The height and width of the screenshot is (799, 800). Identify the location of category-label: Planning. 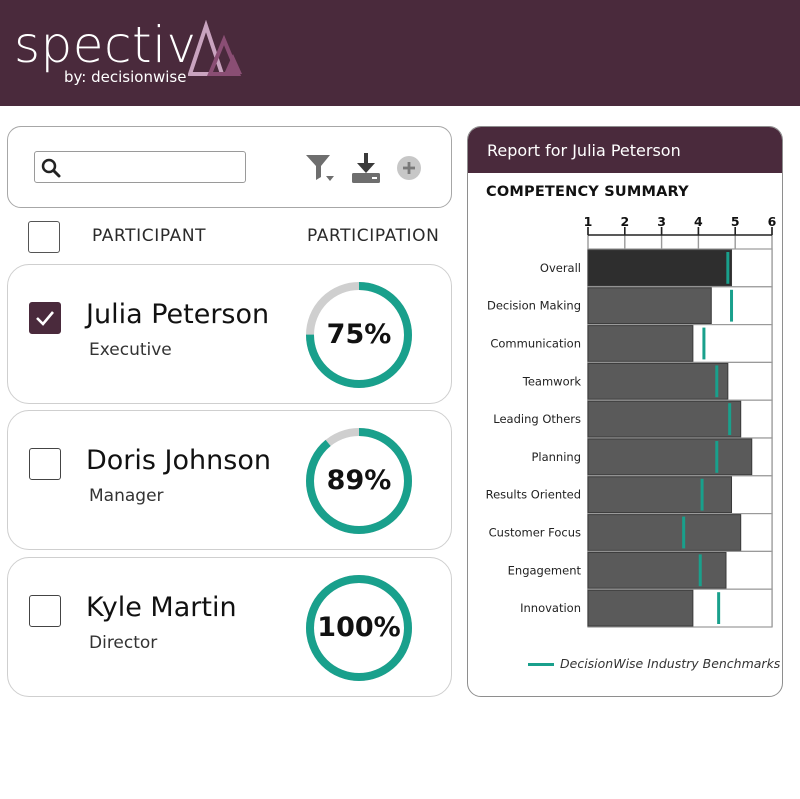
(556, 457).